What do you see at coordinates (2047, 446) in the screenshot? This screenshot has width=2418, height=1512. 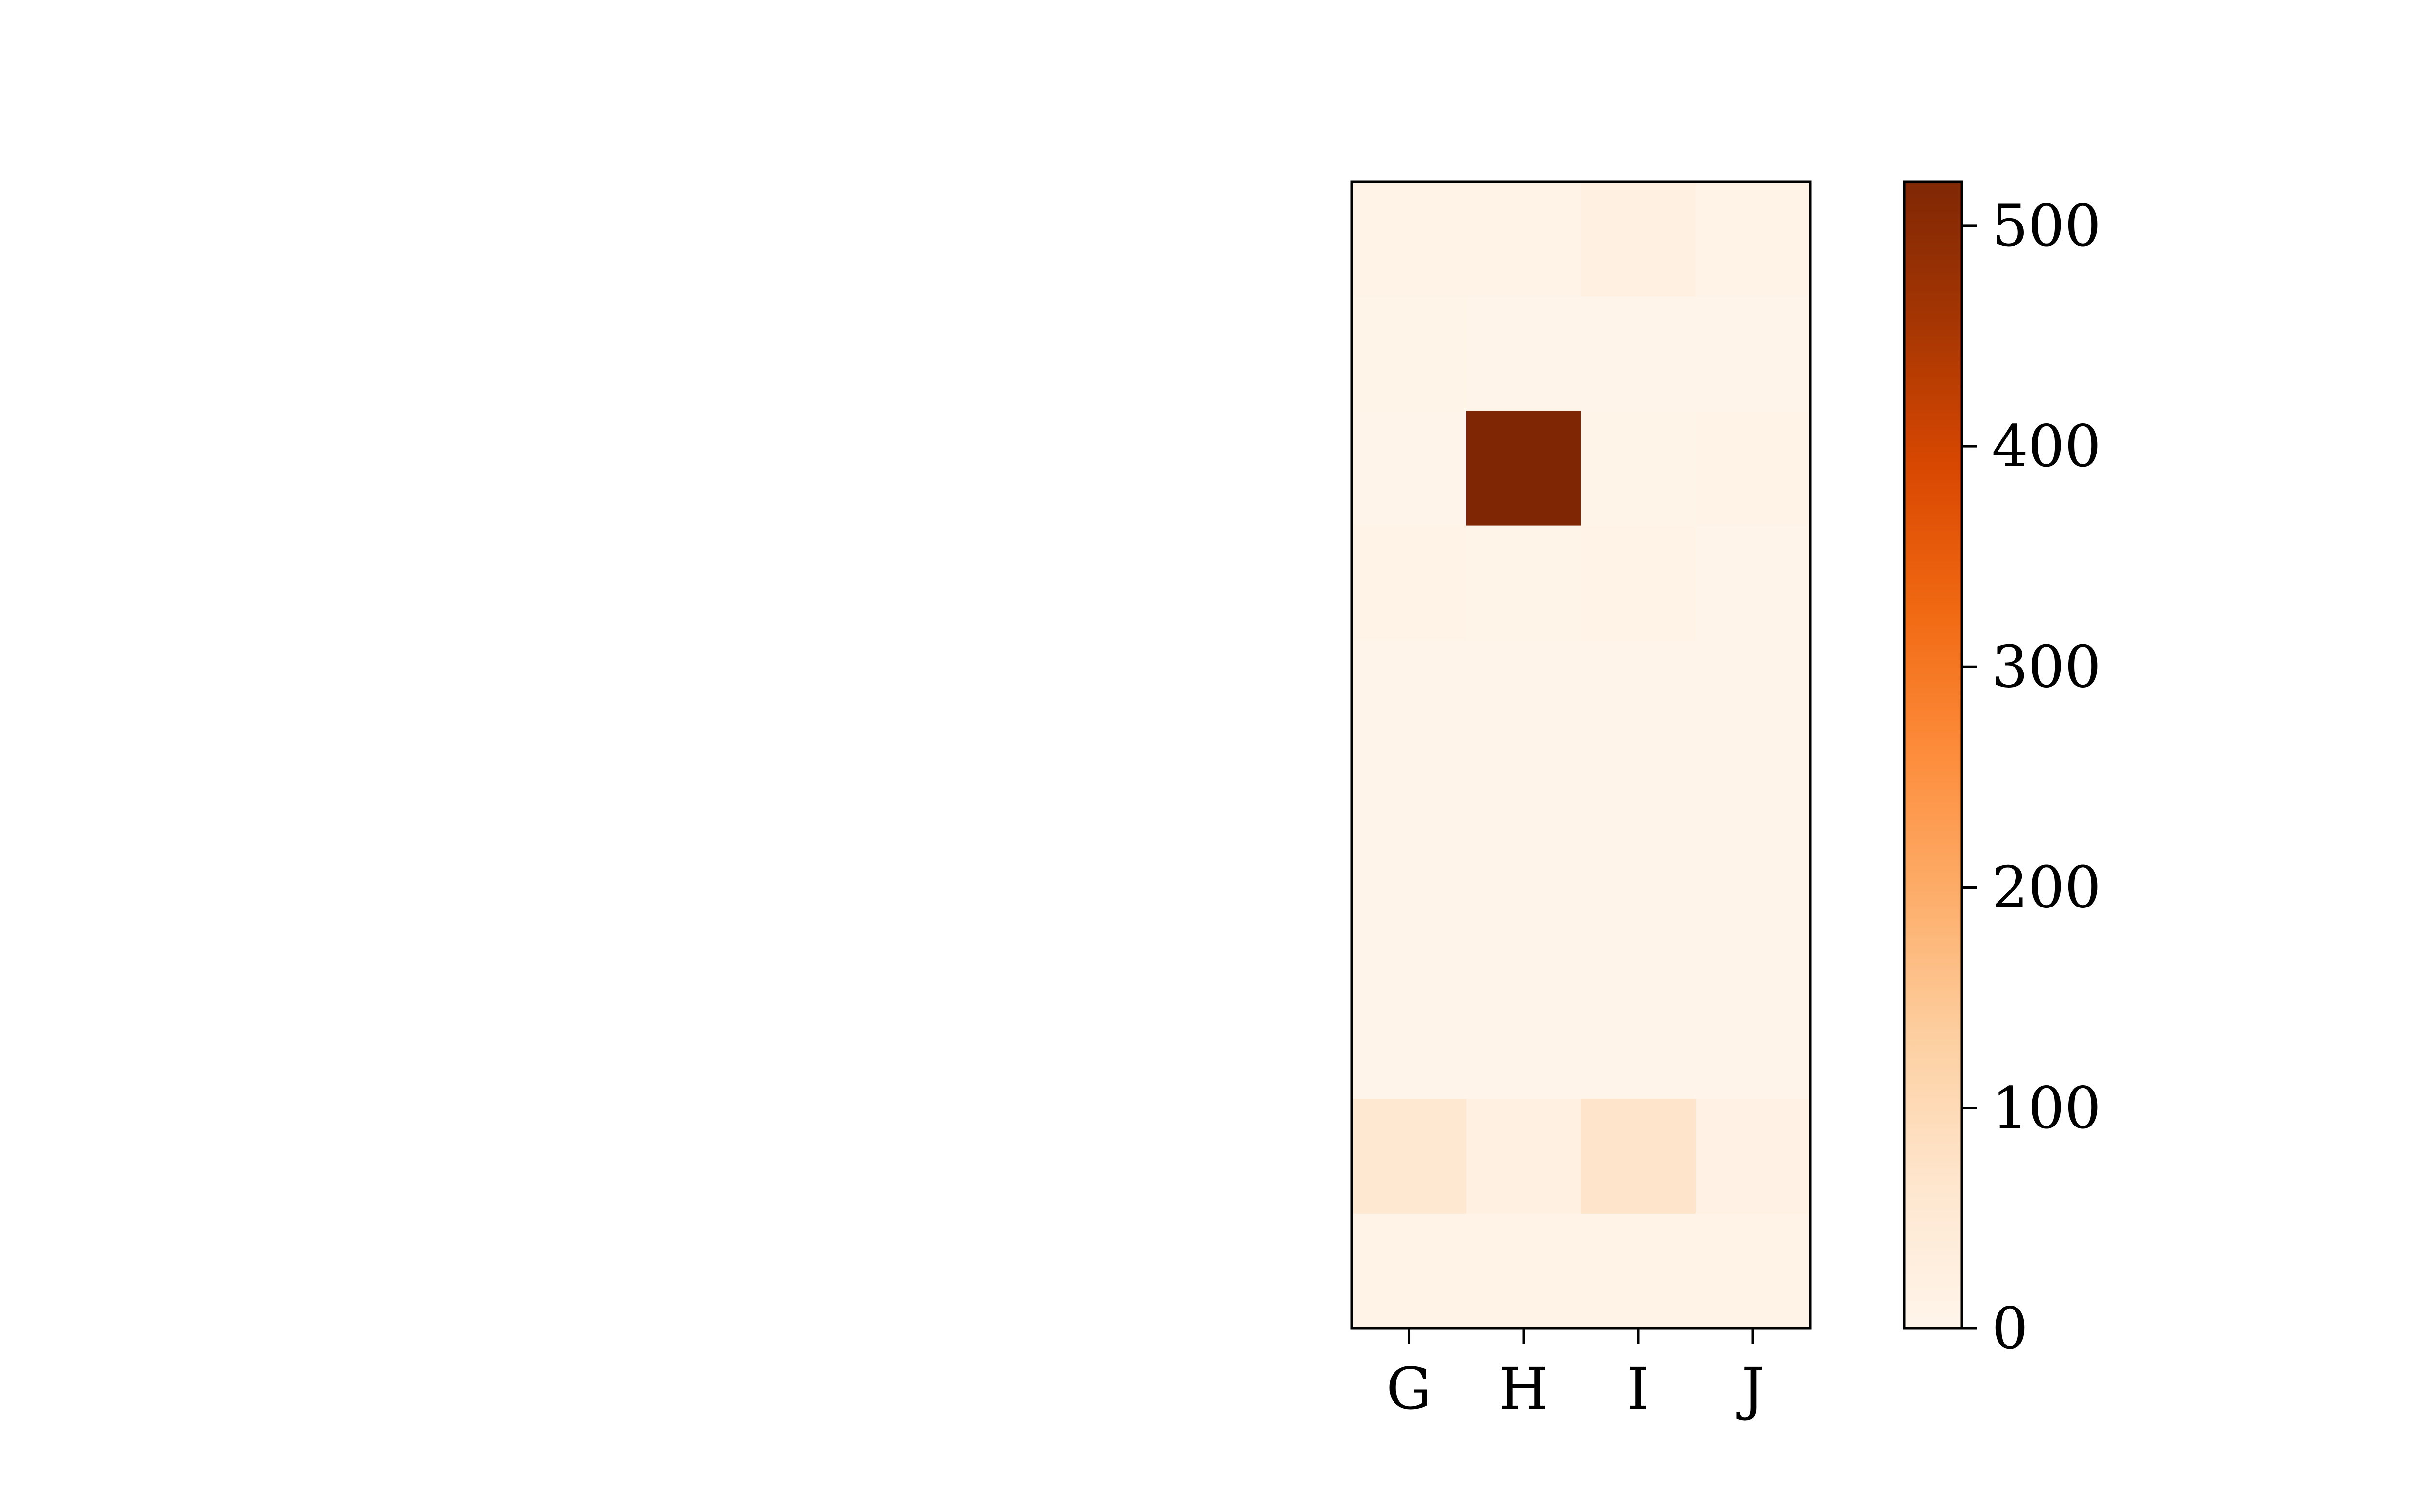 I see `colorbar-tick-label: 400` at bounding box center [2047, 446].